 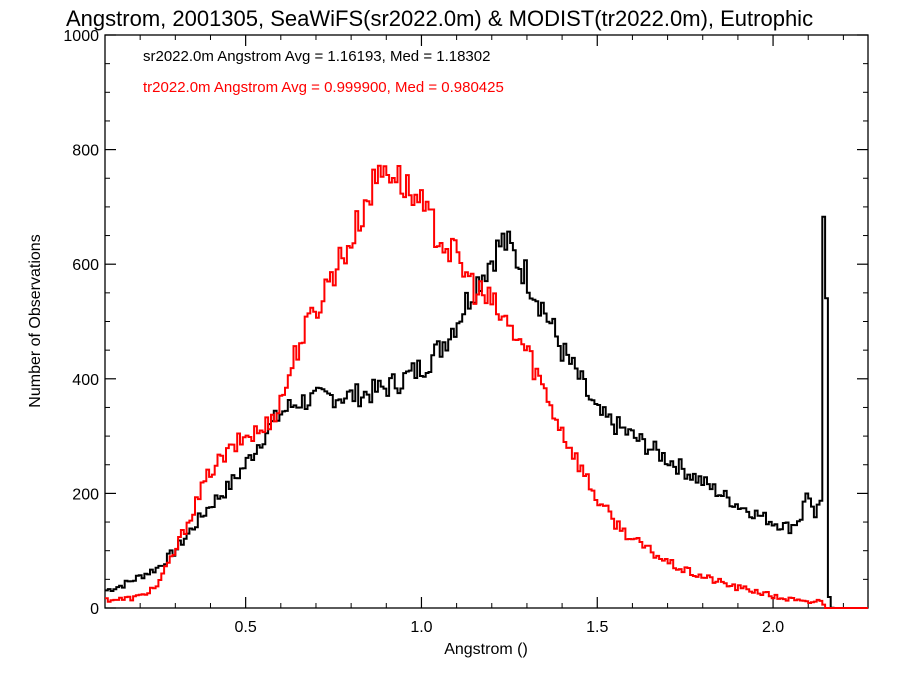 What do you see at coordinates (421, 627) in the screenshot?
I see `x-tick-label: 1.0` at bounding box center [421, 627].